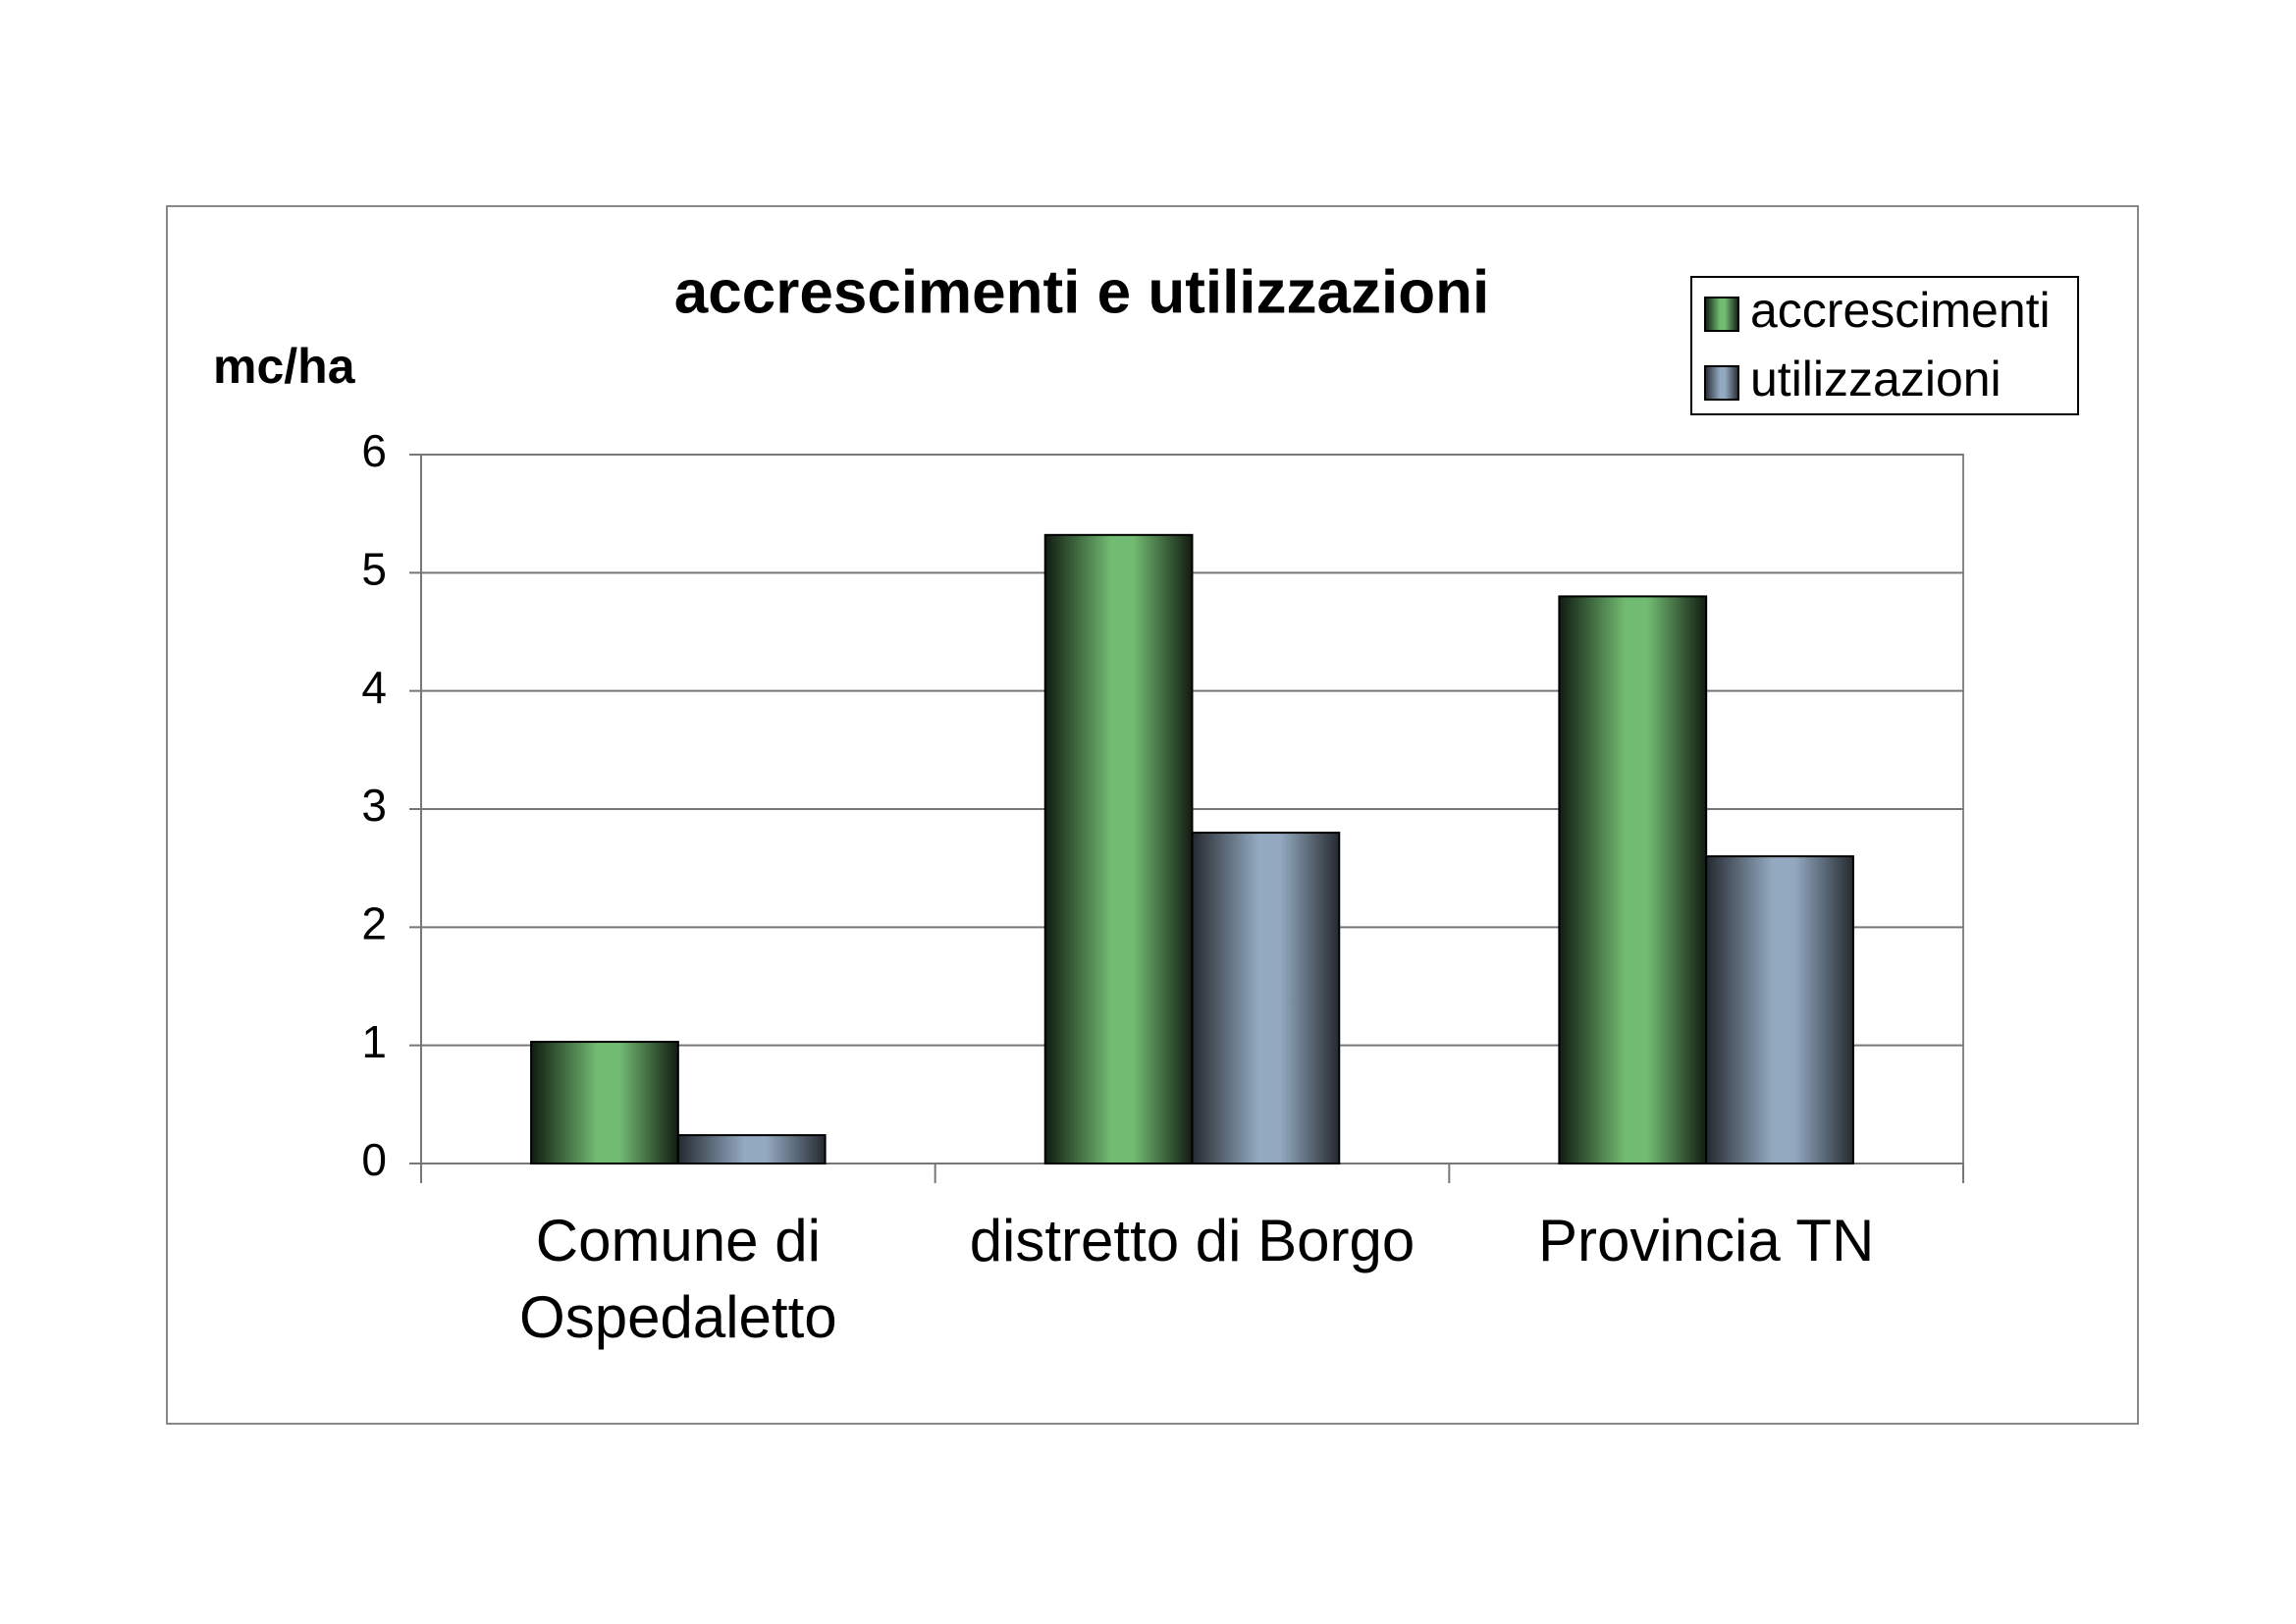  Describe the element at coordinates (1706, 1240) in the screenshot. I see `x-tick-label: Provincia TN` at that location.